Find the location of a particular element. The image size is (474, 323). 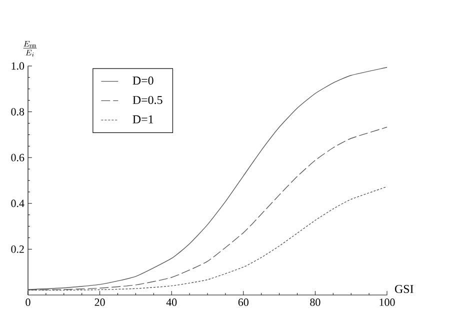

y-tick-label: 0.2 is located at coordinates (17, 249).